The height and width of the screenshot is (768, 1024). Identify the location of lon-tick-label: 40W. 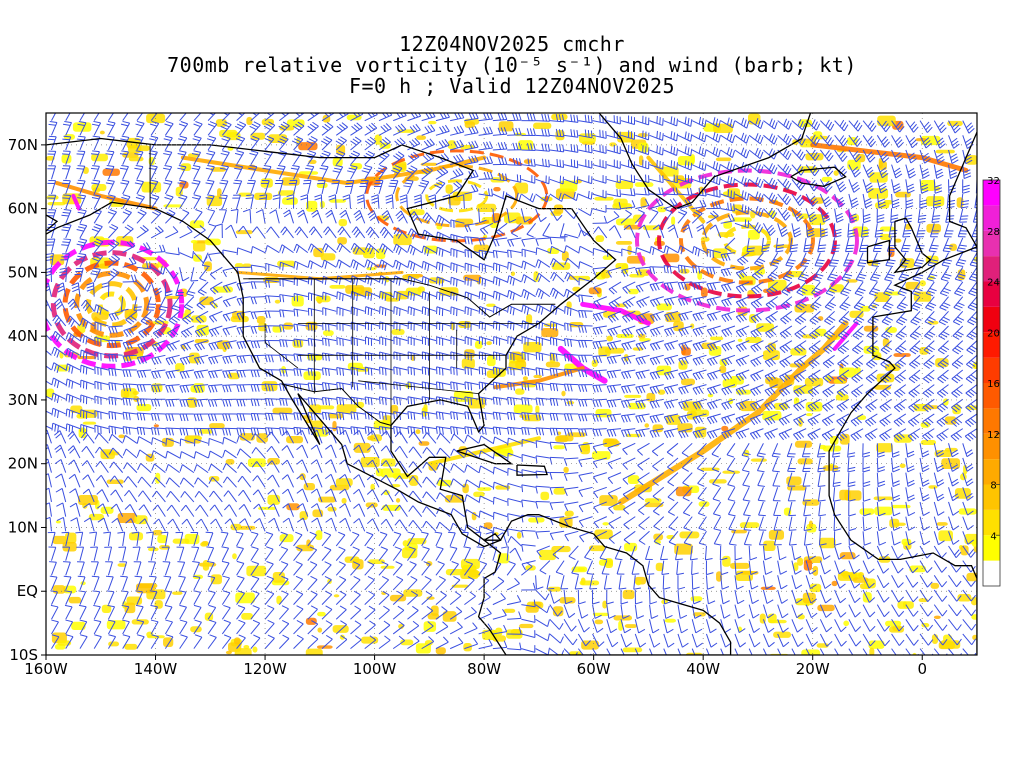
(703, 669).